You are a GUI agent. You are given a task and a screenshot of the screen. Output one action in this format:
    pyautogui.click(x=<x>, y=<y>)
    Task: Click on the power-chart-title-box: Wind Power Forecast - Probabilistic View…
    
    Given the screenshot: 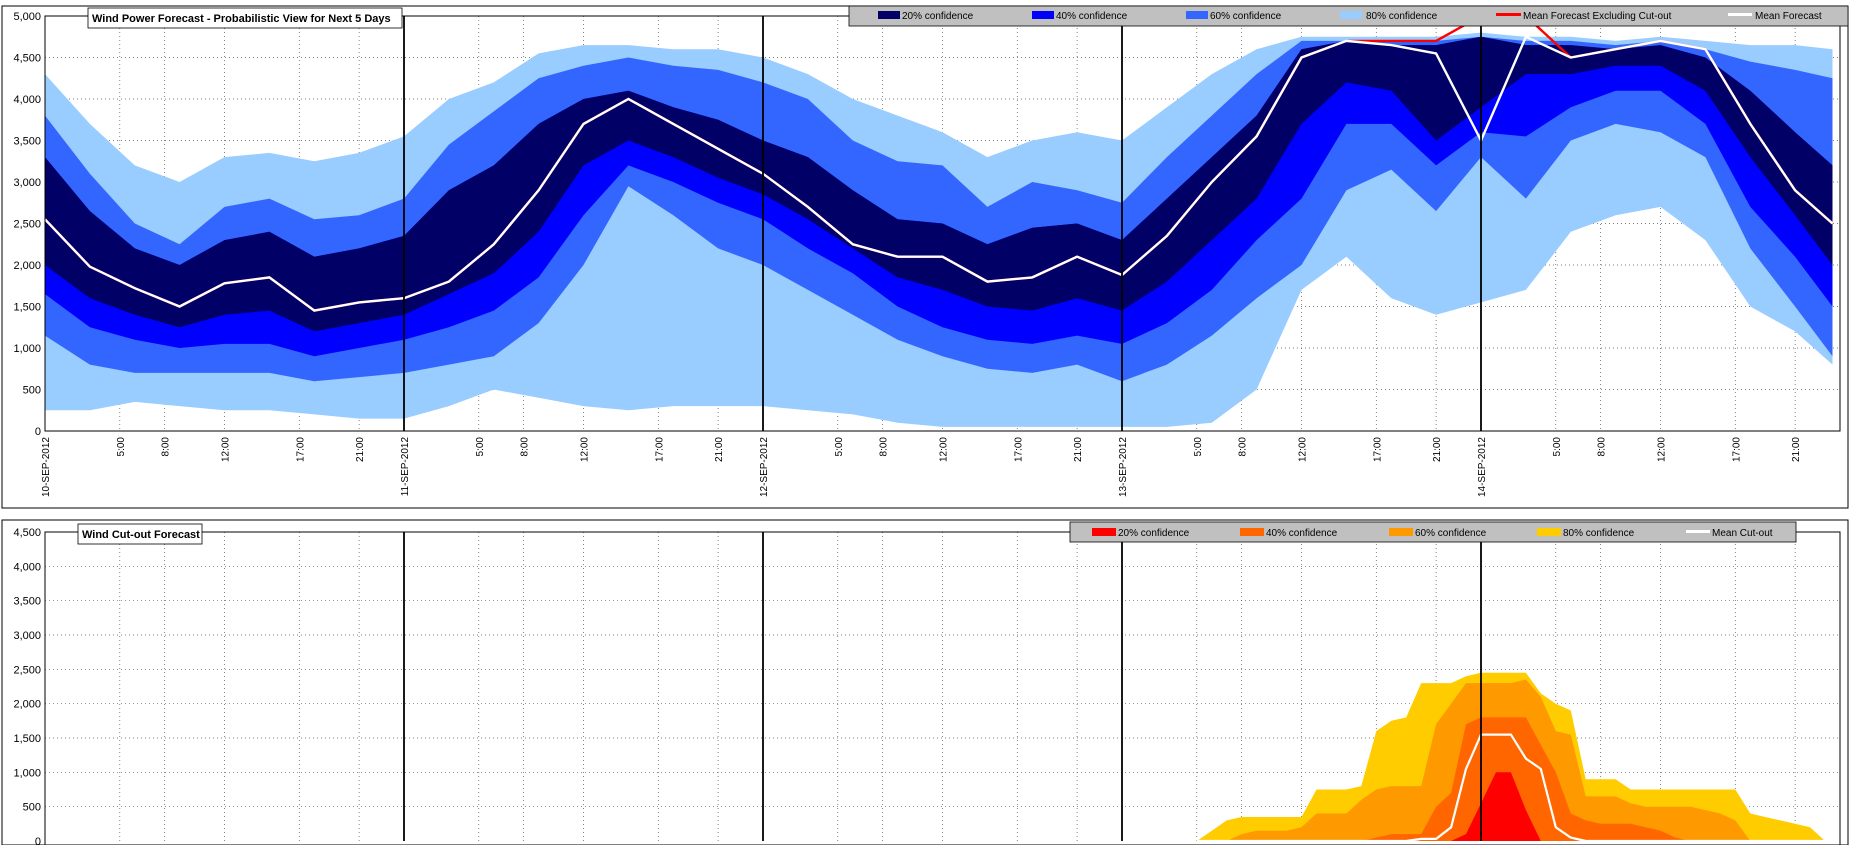 What is the action you would take?
    pyautogui.click(x=245, y=18)
    